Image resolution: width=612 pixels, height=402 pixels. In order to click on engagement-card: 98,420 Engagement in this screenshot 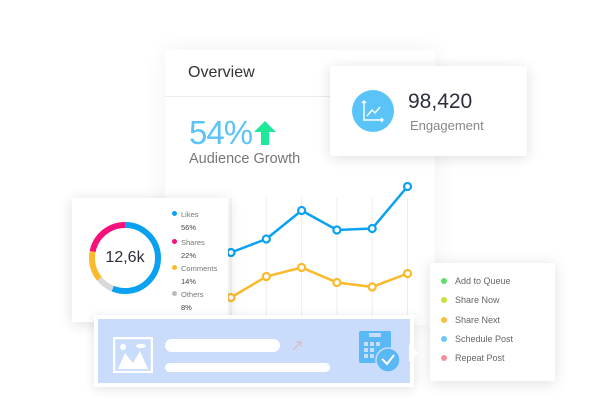, I will do `click(428, 111)`.